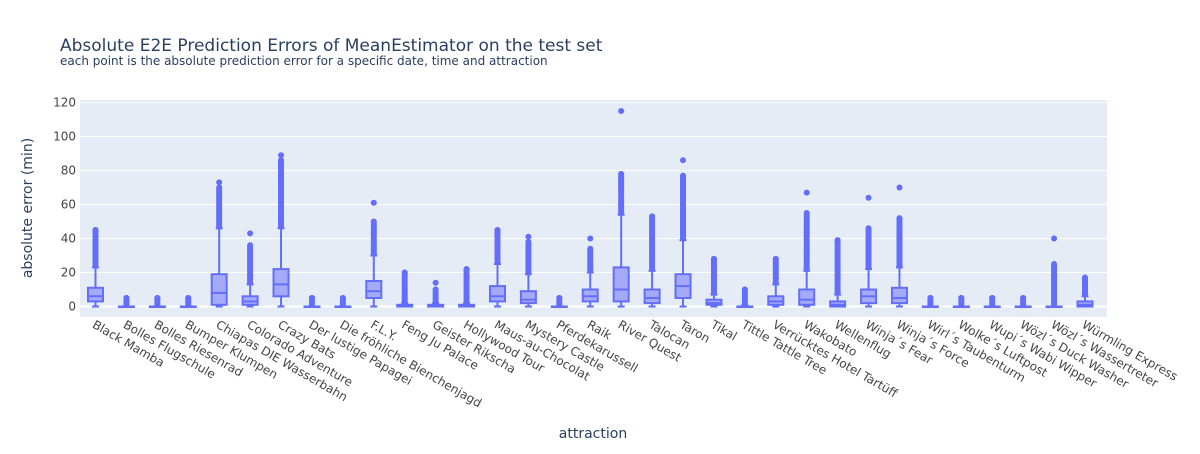  What do you see at coordinates (64, 103) in the screenshot?
I see `y-tick-label: 120` at bounding box center [64, 103].